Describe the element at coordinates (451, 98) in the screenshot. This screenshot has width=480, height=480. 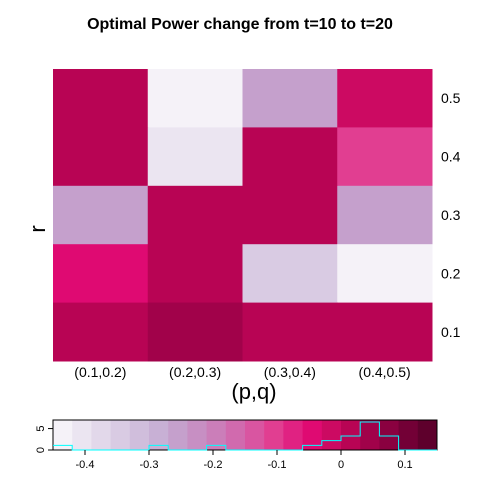
I see `y-tick-label: 0.5` at that location.